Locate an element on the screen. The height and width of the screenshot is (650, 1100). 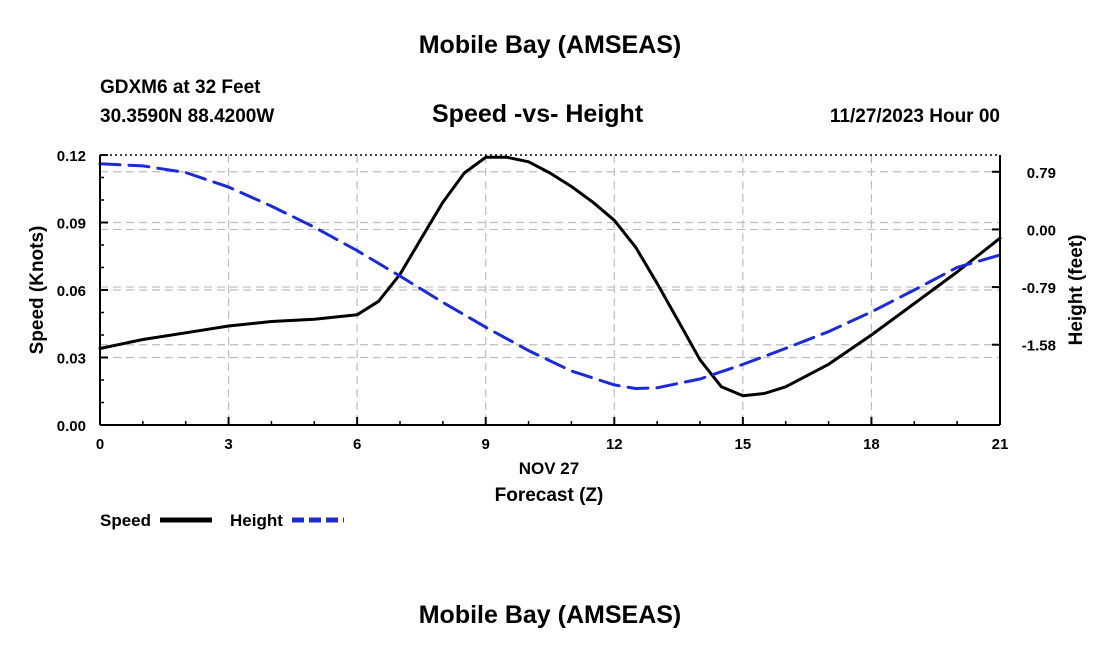
date-hour-label: 11/27/2023 Hour 00 is located at coordinates (914, 116).